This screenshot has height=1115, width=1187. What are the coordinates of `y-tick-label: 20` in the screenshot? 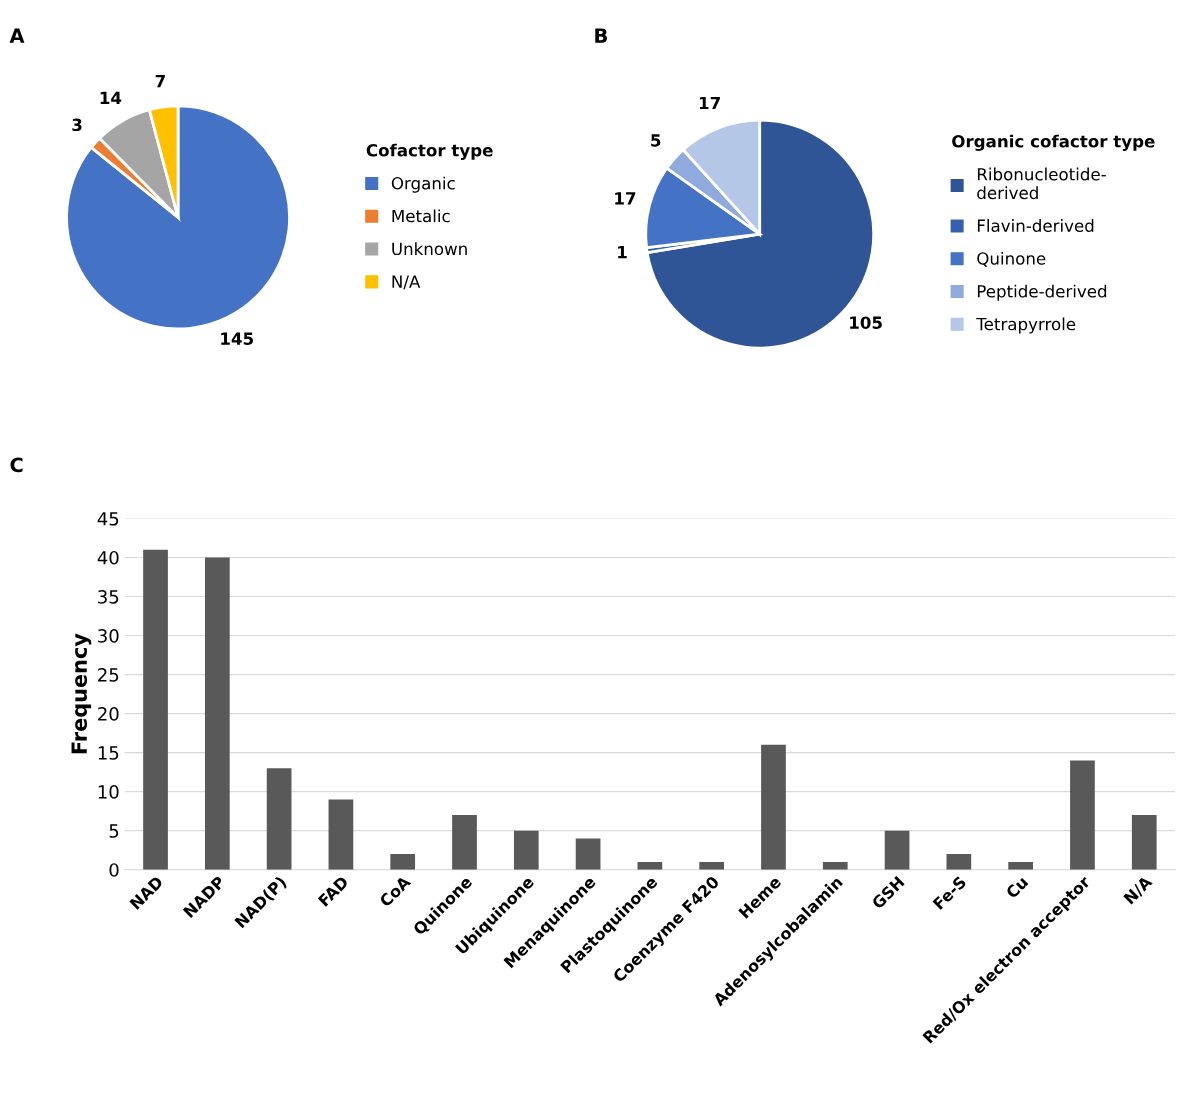 It's located at (108, 714).